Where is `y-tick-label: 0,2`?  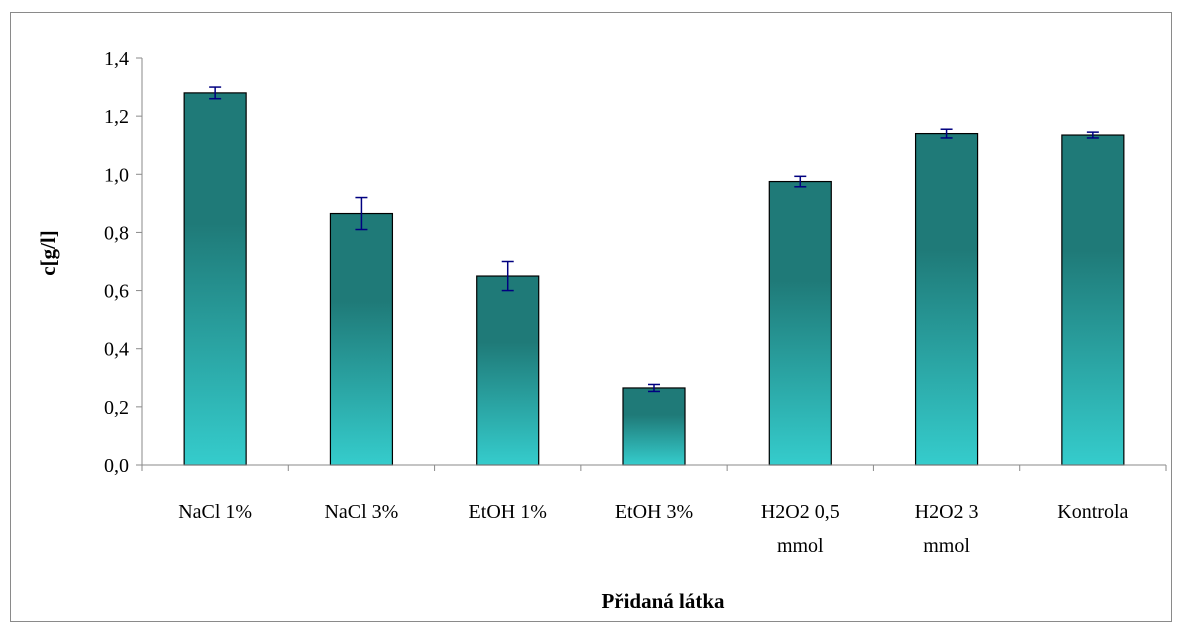
y-tick-label: 0,2 is located at coordinates (116, 408).